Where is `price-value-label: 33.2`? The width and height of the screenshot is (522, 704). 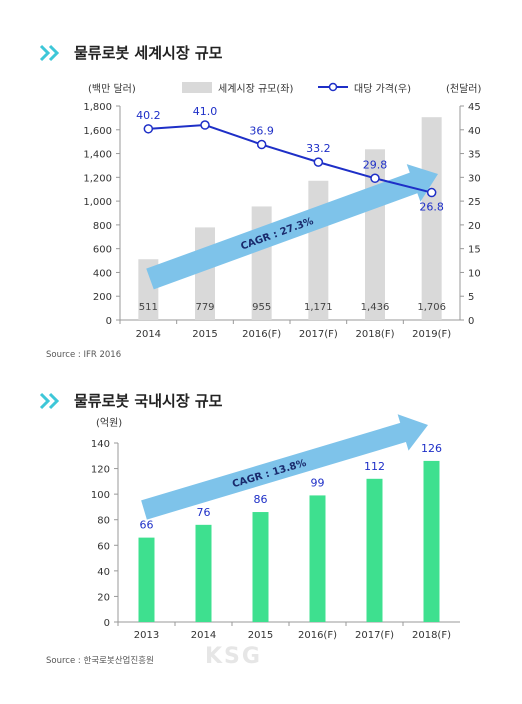 price-value-label: 33.2 is located at coordinates (318, 148).